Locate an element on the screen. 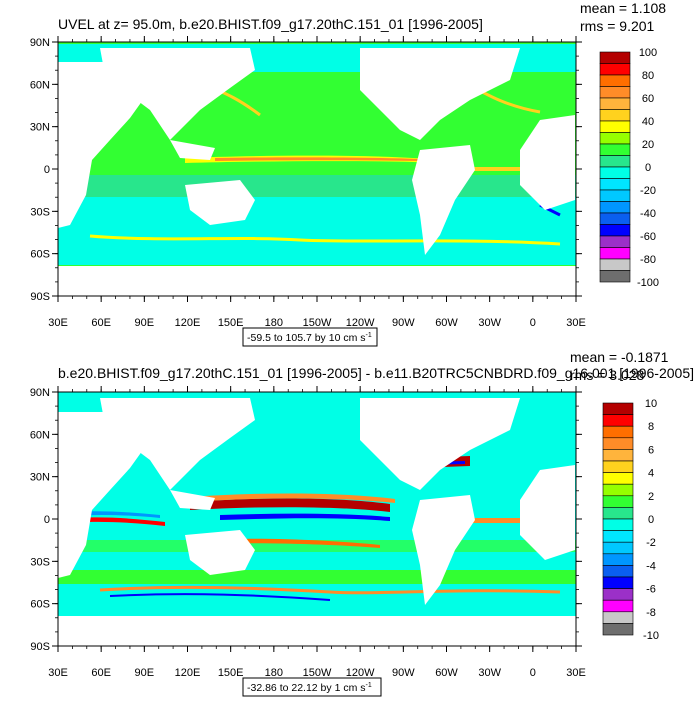 This screenshot has width=700, height=705. y-tick-label: 0 is located at coordinates (47, 170).